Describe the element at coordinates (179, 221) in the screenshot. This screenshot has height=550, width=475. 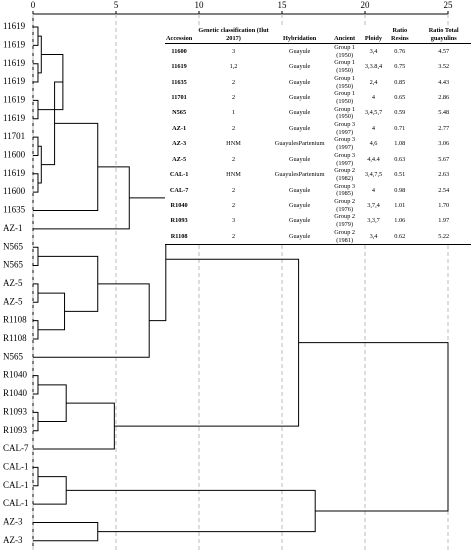
I see `table-cell: R1093` at that location.